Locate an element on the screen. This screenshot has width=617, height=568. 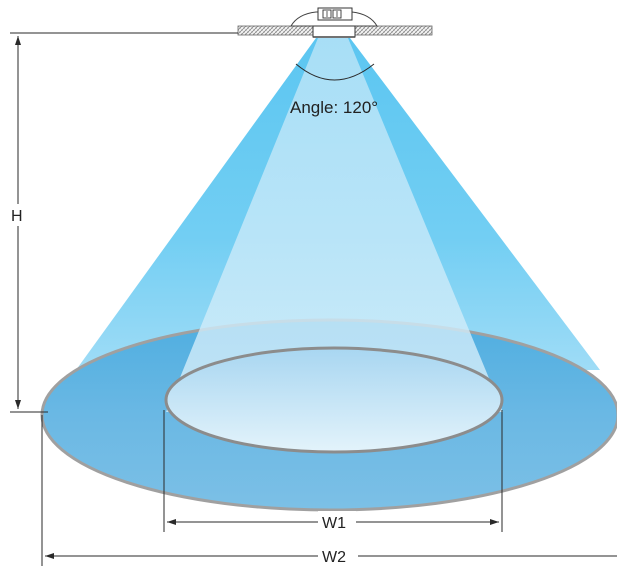
angle-label: Angle: 120° is located at coordinates (334, 107).